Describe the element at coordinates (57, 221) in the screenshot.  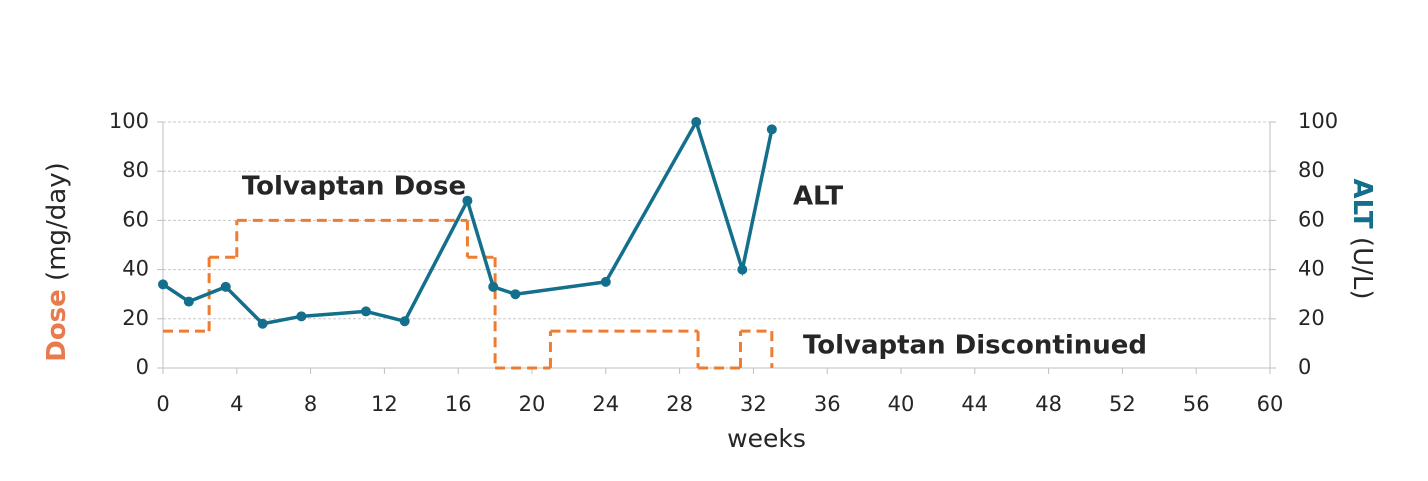
I see `y-axis-title-part: (mg/day)` at that location.